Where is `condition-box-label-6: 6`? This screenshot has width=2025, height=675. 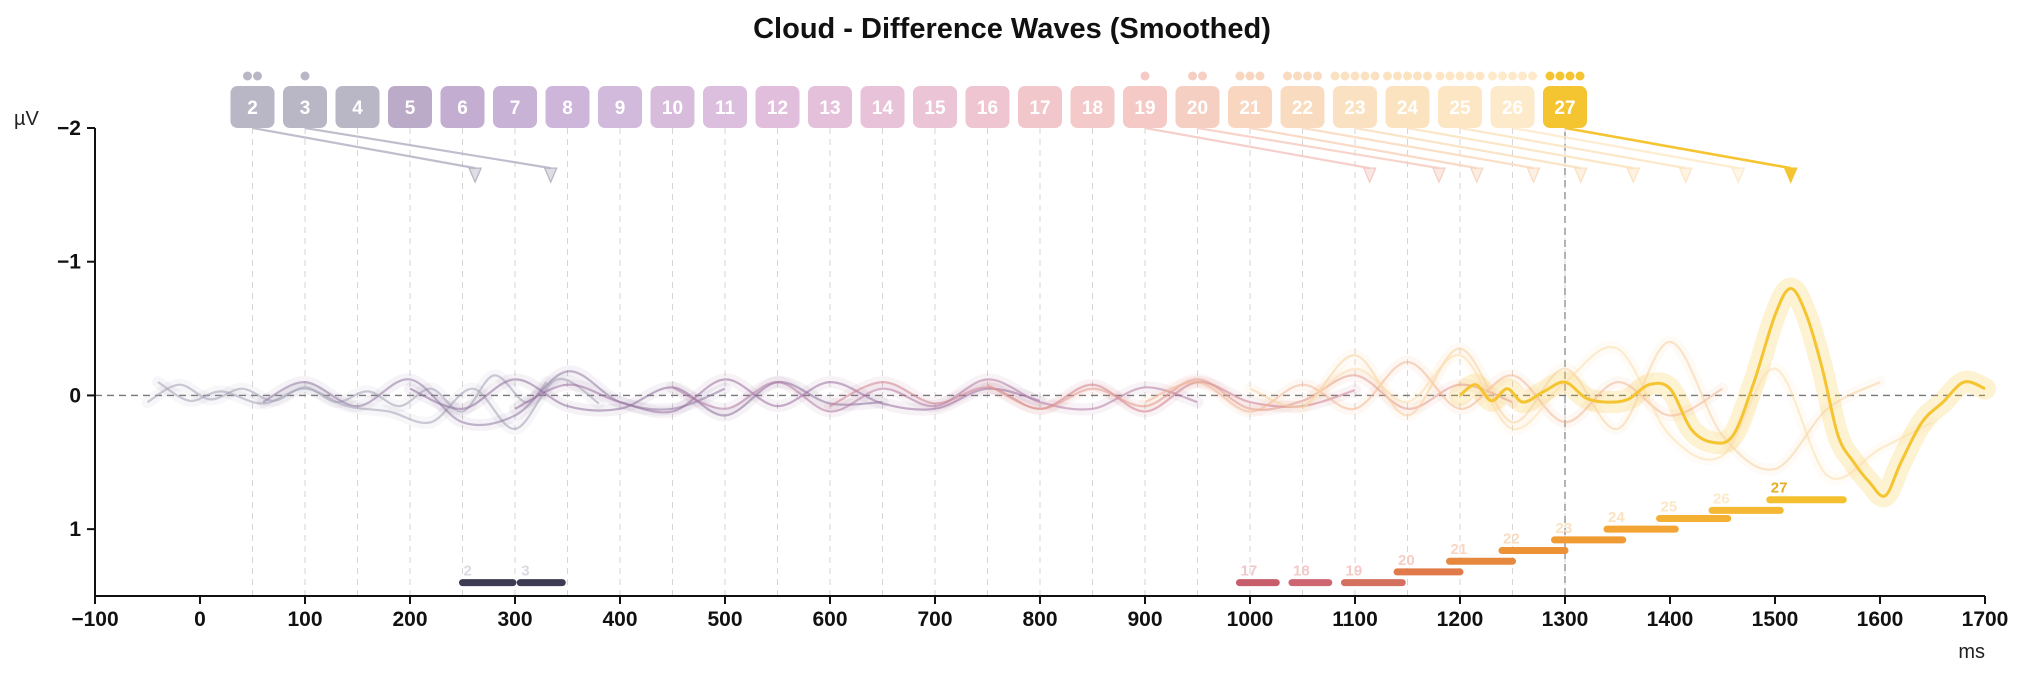 condition-box-label-6: 6 is located at coordinates (462, 108).